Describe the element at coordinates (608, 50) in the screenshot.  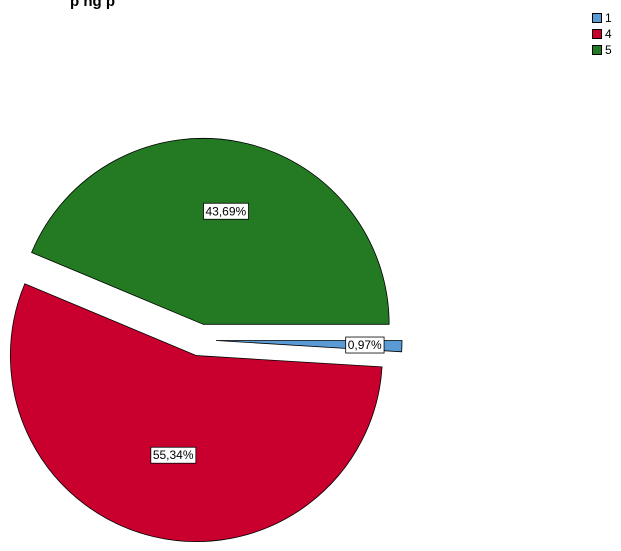
I see `legend-label: 5` at that location.